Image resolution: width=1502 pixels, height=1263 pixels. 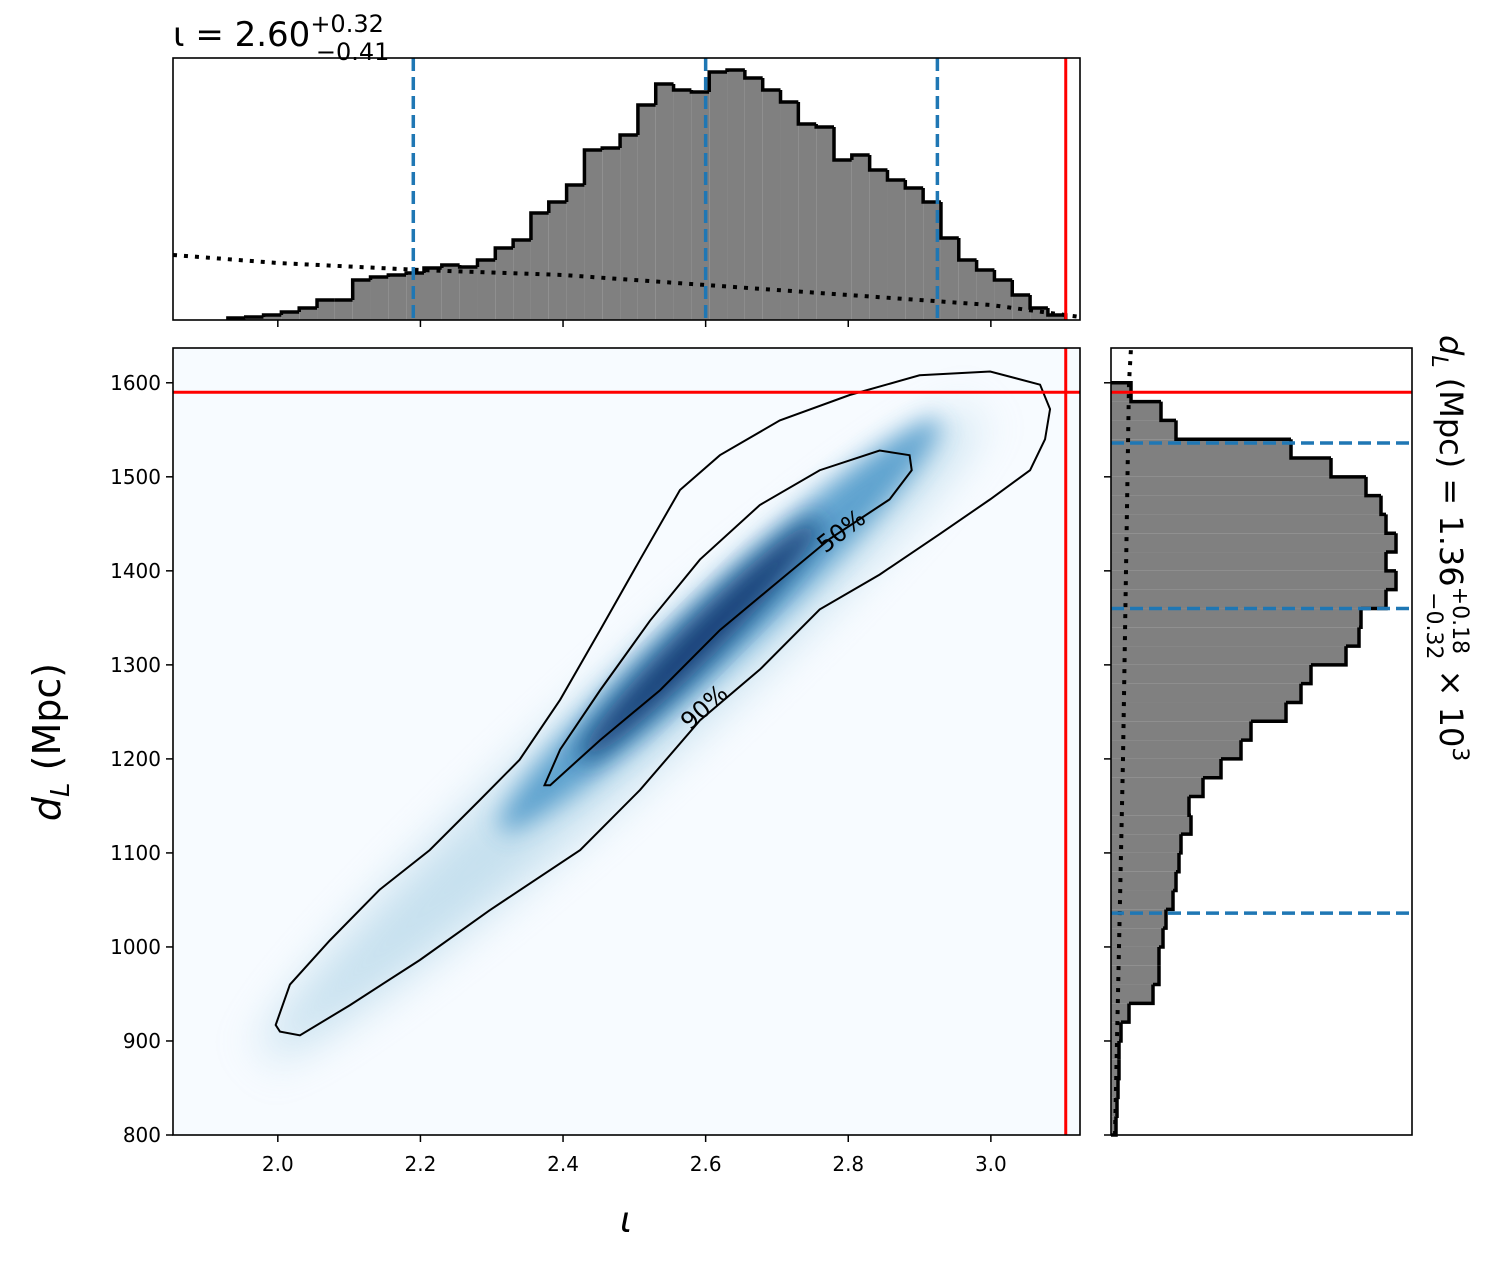 I want to click on title-upper: +0.32, so click(x=347, y=24).